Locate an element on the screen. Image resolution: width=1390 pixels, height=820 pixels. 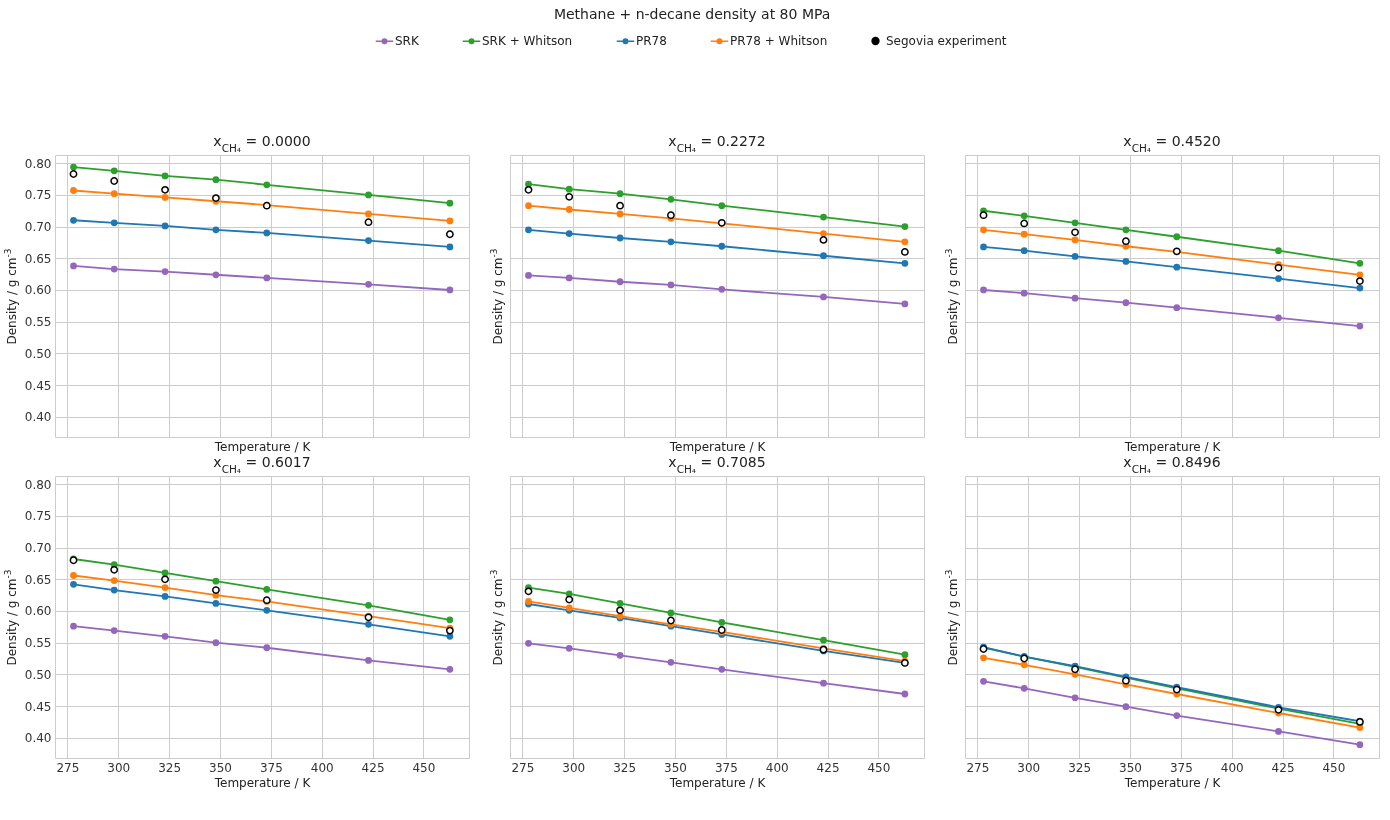
legend-label: PR78 is located at coordinates (651, 41).